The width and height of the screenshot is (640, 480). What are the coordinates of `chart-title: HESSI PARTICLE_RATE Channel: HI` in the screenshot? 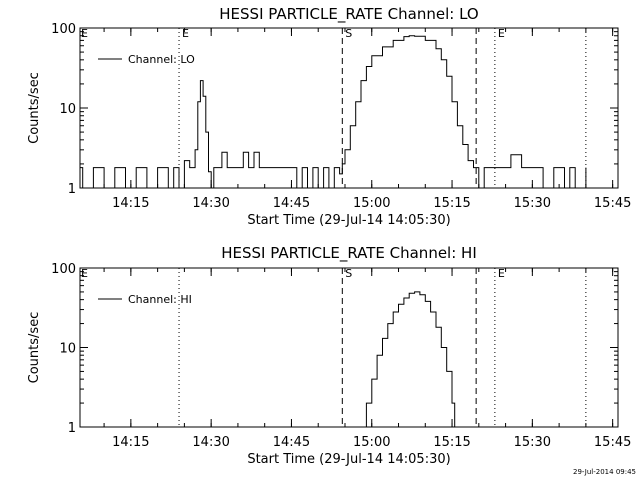 It's located at (349, 253).